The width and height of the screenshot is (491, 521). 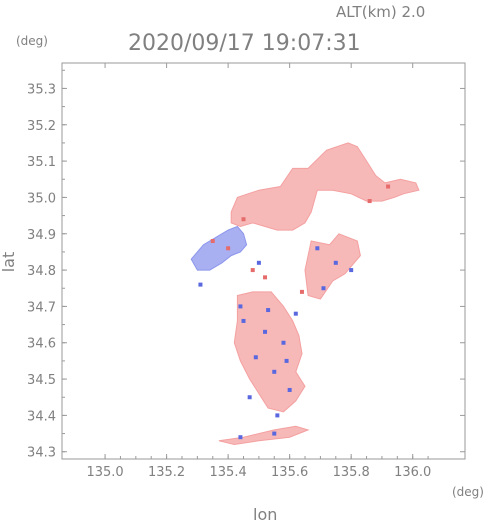 I want to click on y-tick-label: 34.8, so click(x=41, y=271).